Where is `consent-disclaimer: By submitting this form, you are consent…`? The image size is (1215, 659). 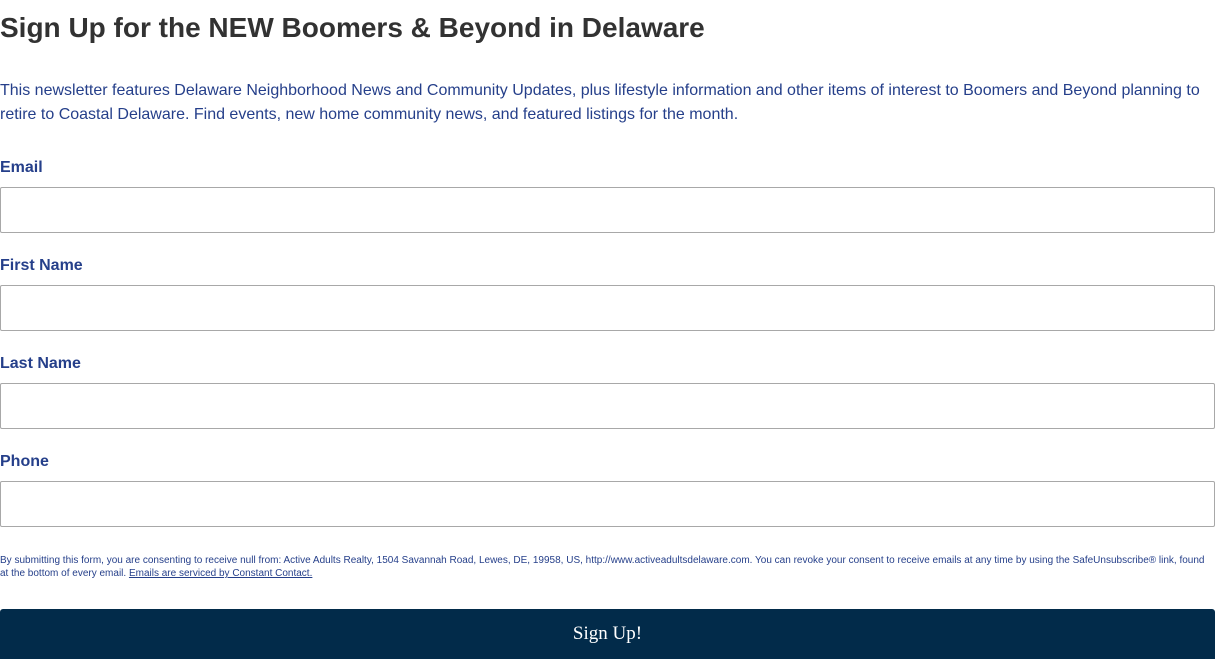 consent-disclaimer: By submitting this form, you are consent… is located at coordinates (606, 567).